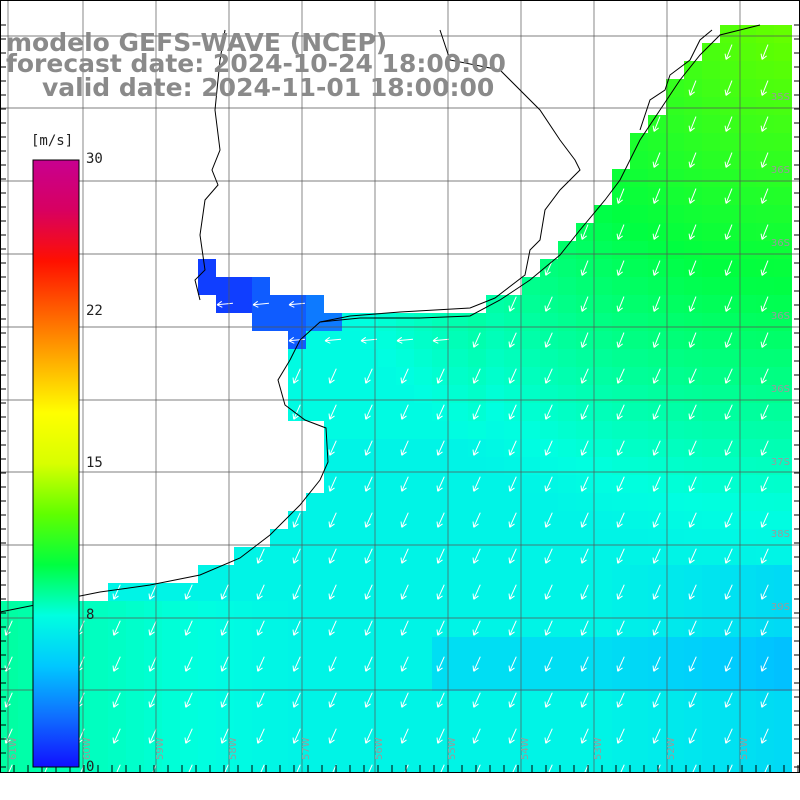 The image size is (800, 800). What do you see at coordinates (780, 607) in the screenshot?
I see `latitude-label: 39S` at bounding box center [780, 607].